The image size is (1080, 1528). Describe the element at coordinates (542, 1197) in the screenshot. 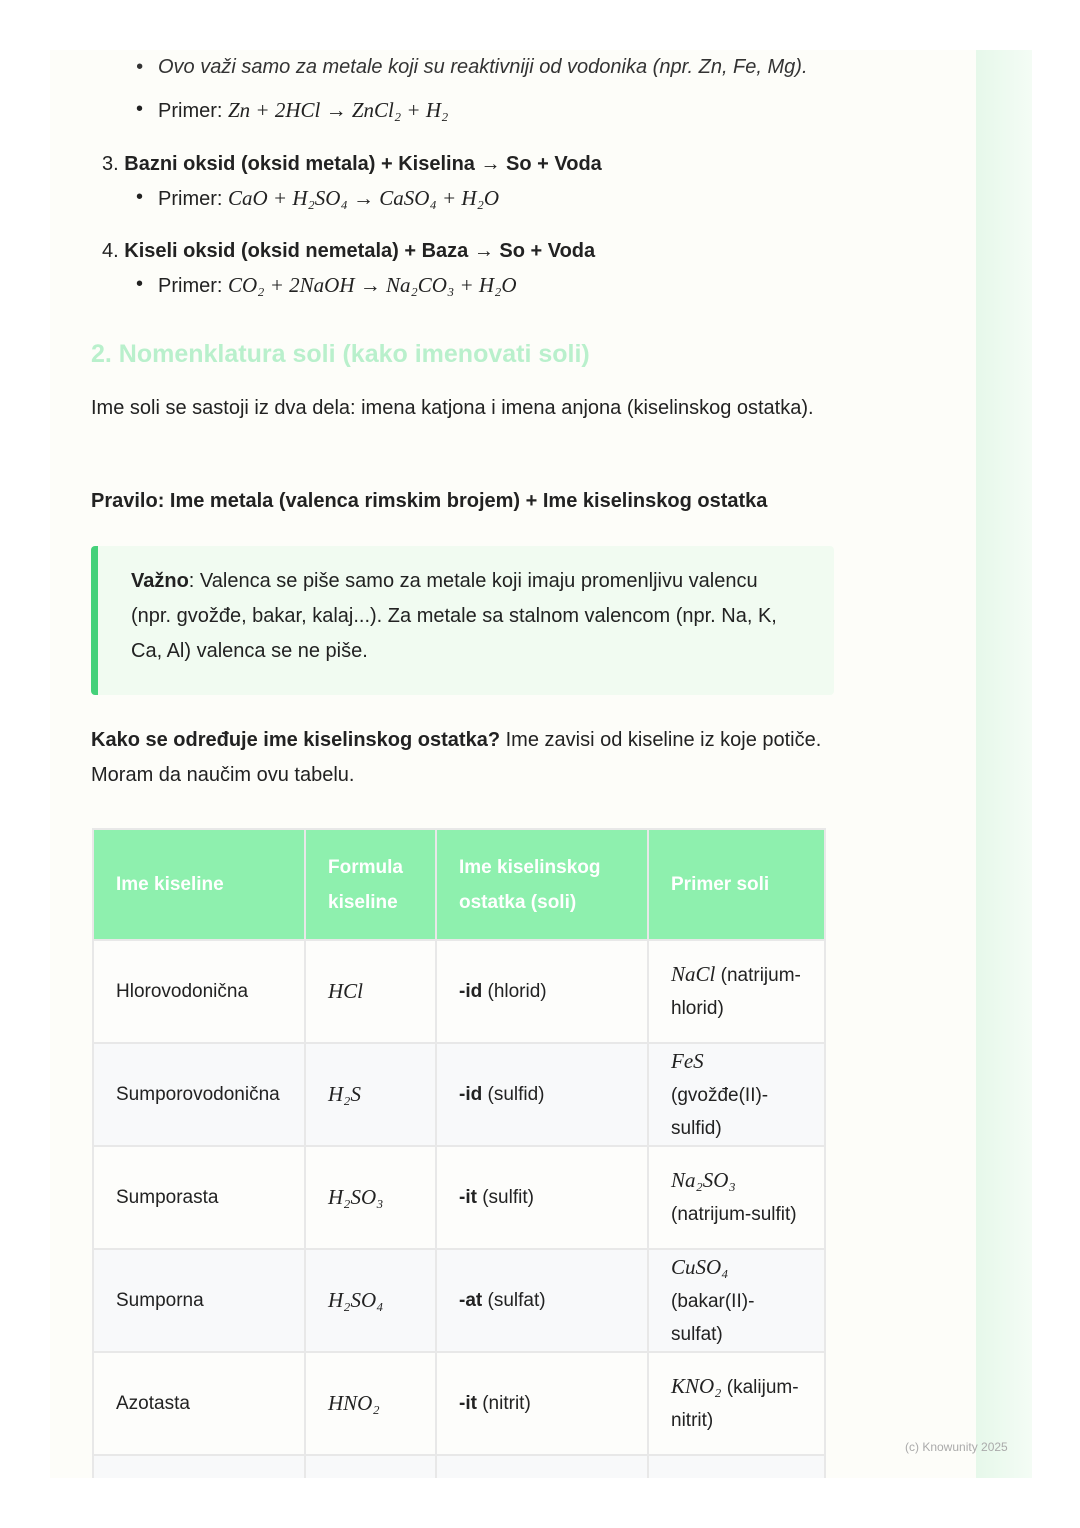

I see `residue-name: -it (sulfit)` at that location.